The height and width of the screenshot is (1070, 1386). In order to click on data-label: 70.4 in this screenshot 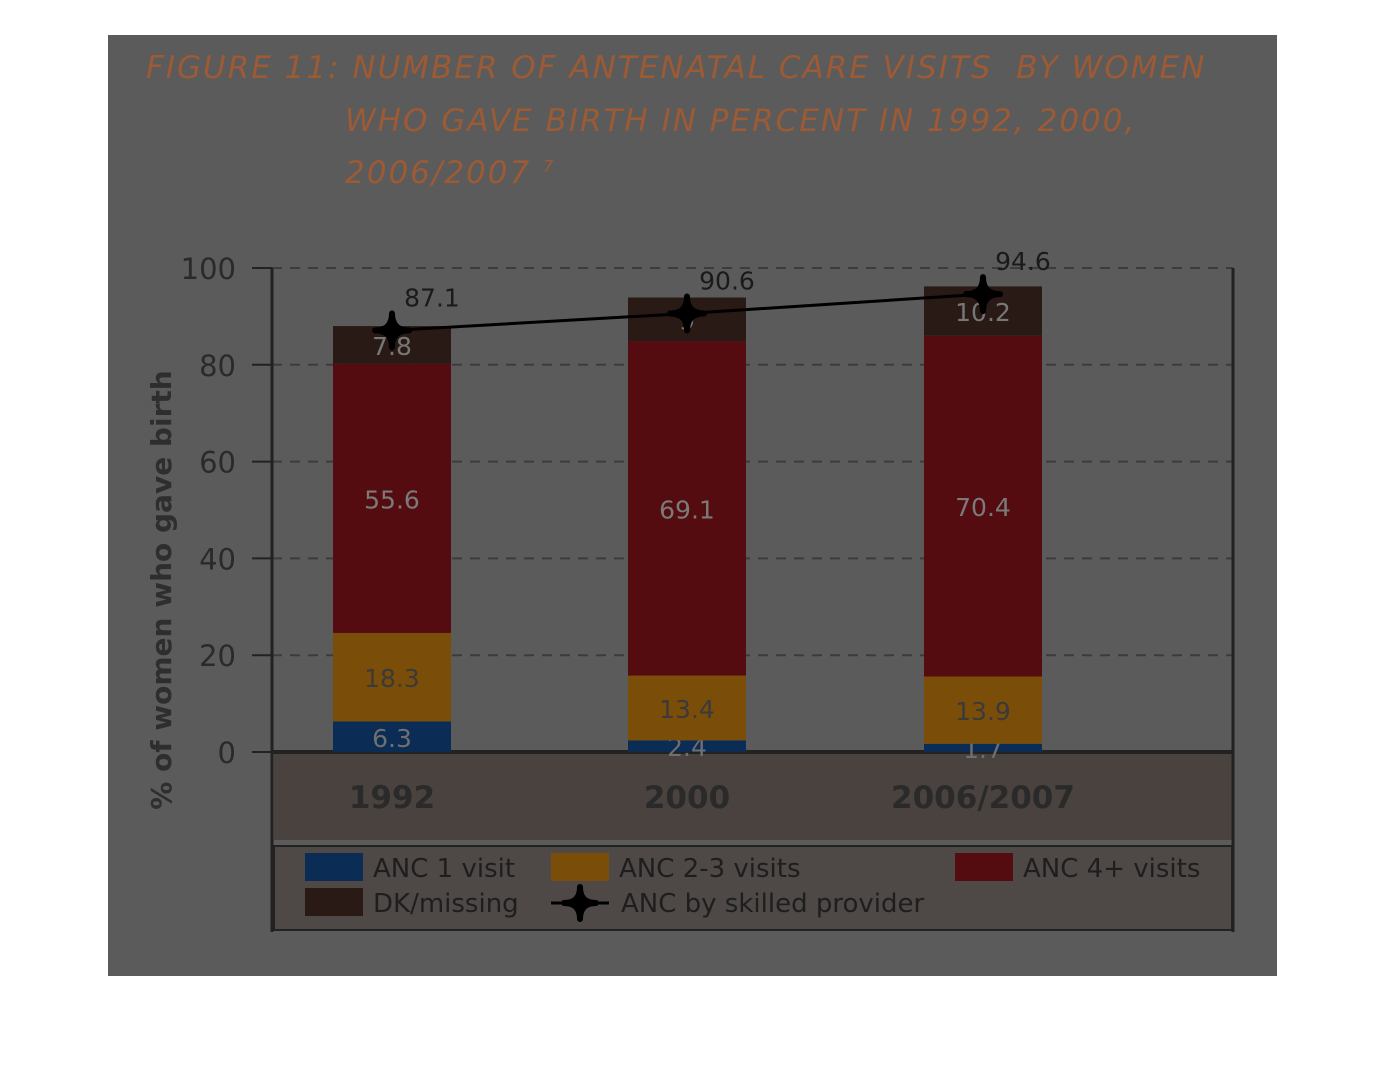, I will do `click(983, 507)`.